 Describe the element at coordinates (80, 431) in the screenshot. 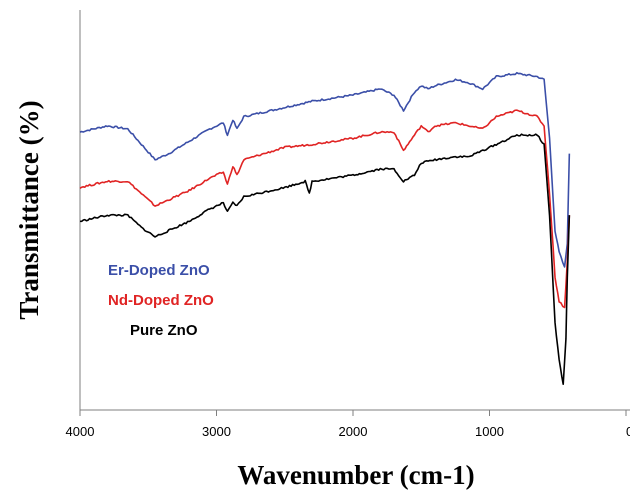

I see `x-tick-label: 4000` at that location.